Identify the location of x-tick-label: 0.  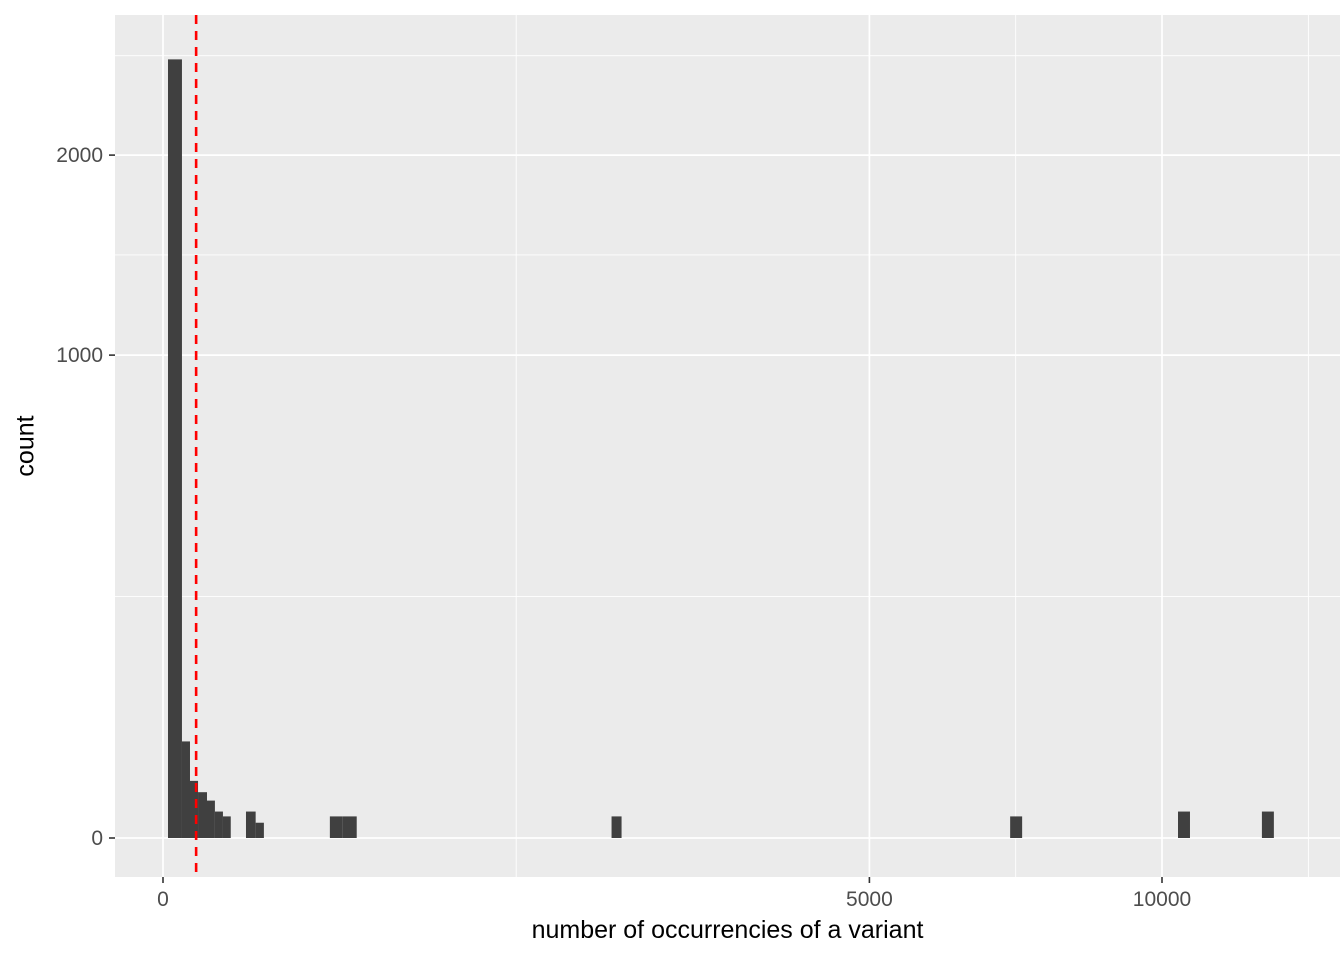
(163, 899).